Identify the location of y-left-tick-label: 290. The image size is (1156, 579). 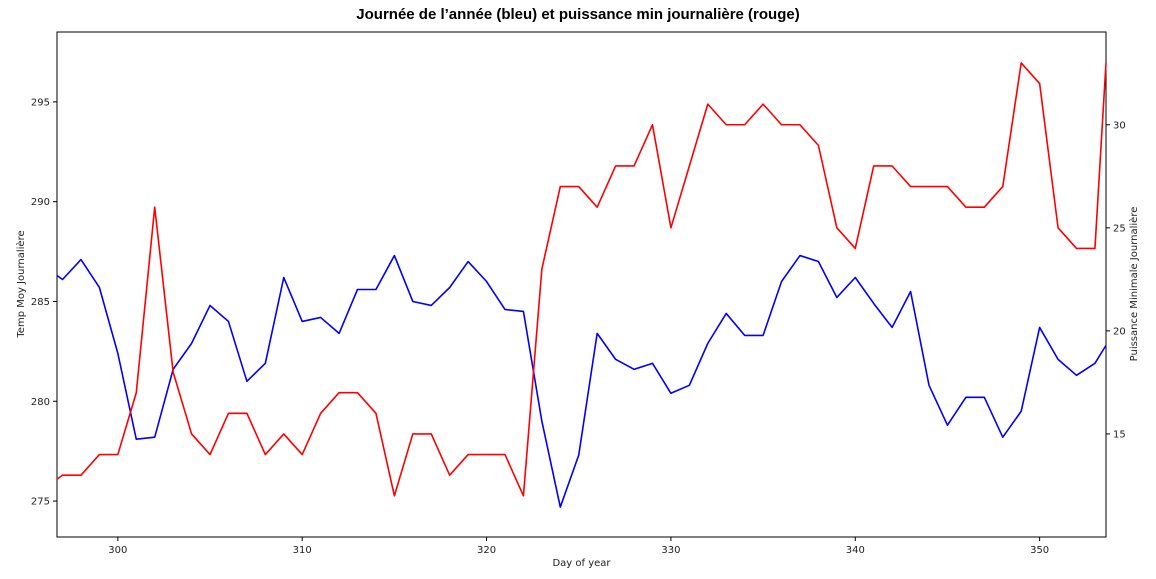
(40, 202).